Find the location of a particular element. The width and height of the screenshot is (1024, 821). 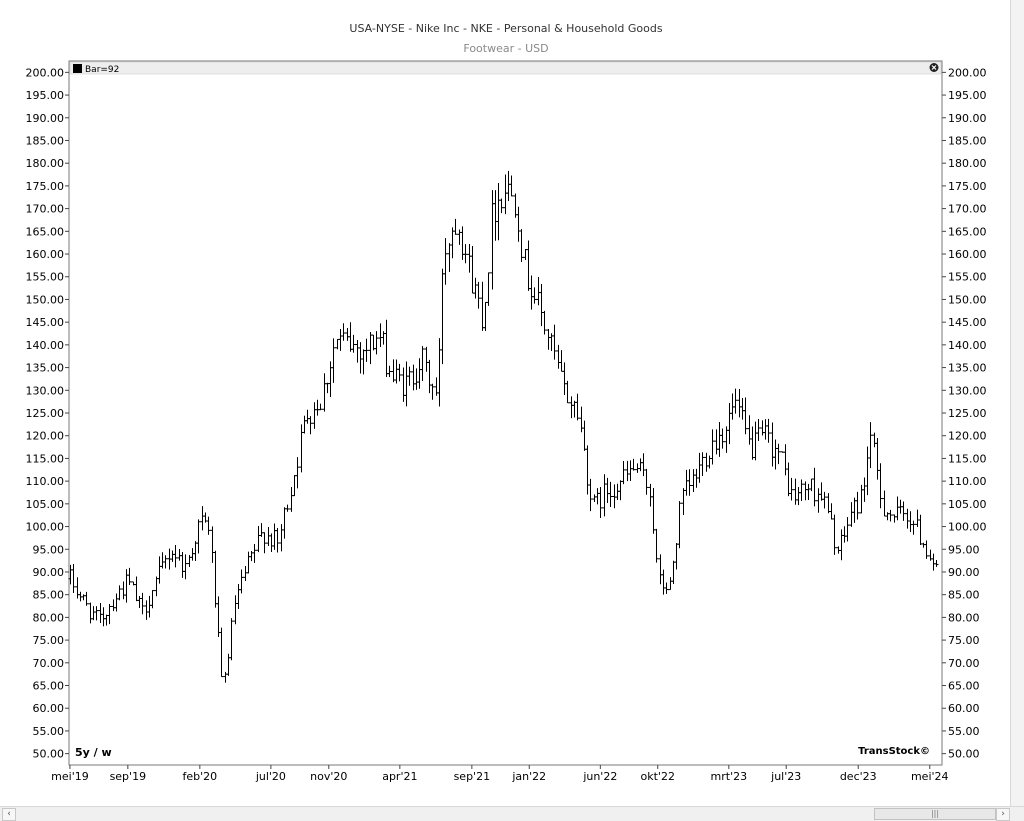

x-tick-label: sep'21 is located at coordinates (472, 776).